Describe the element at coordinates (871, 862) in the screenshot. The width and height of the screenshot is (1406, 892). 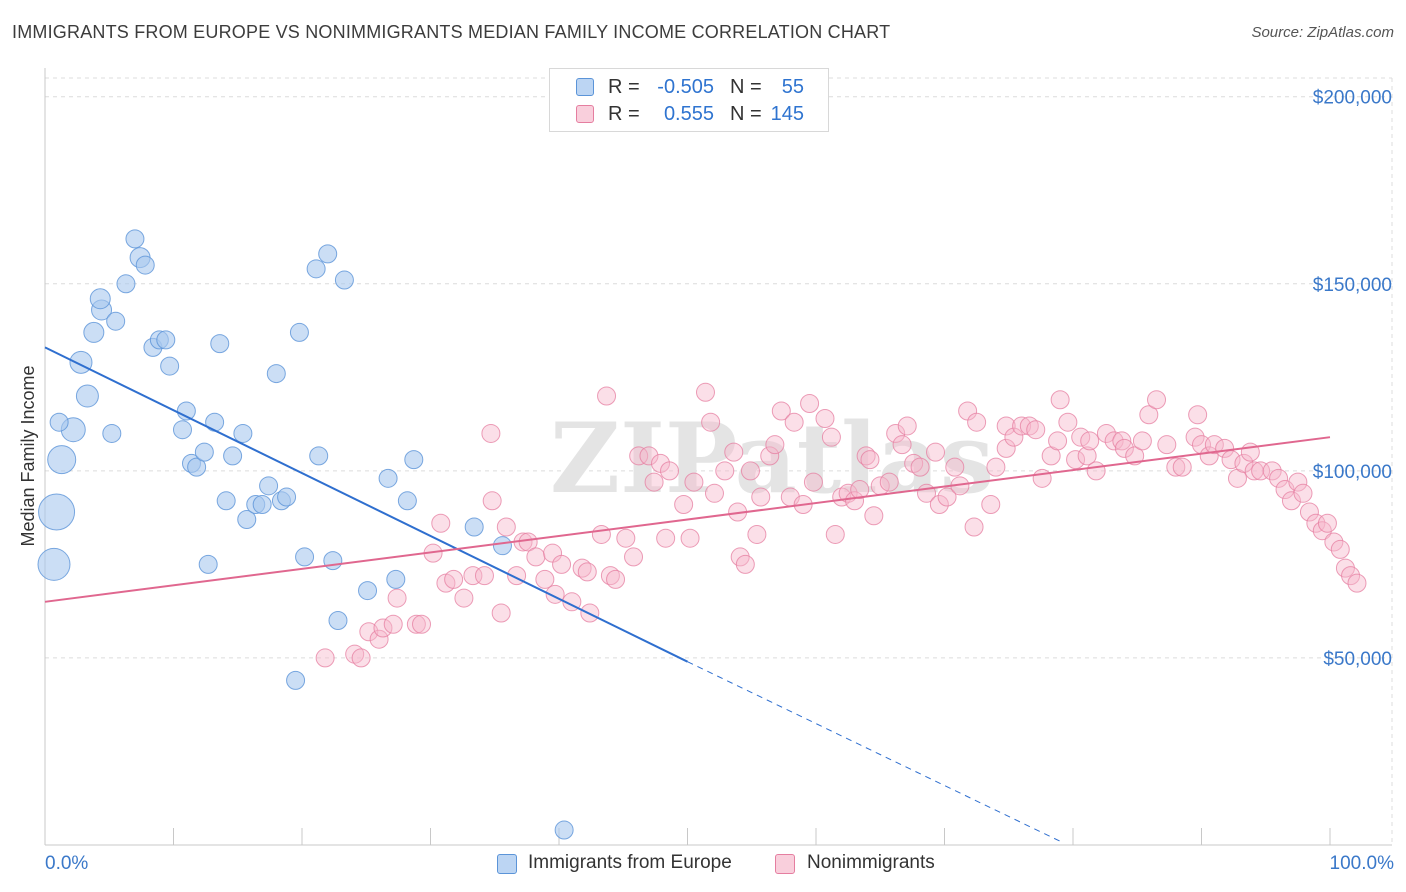
I see `bottom-legend-label: Nonimmigrants` at that location.